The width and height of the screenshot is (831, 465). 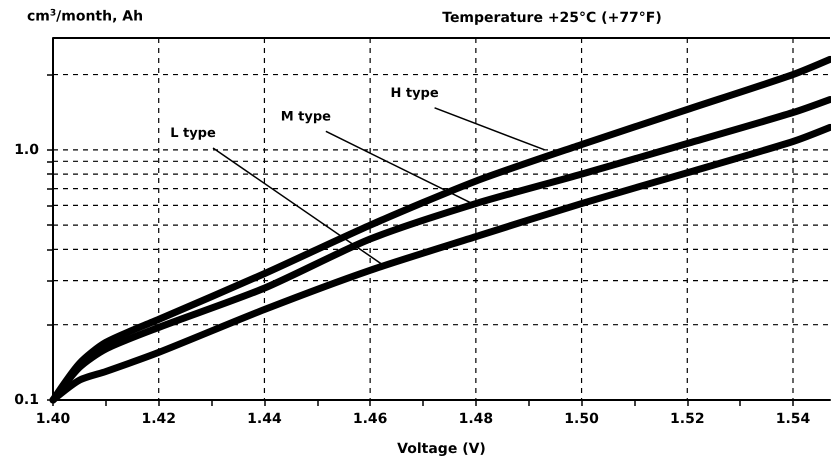 I want to click on x-tick-label: 1.48, so click(x=476, y=419).